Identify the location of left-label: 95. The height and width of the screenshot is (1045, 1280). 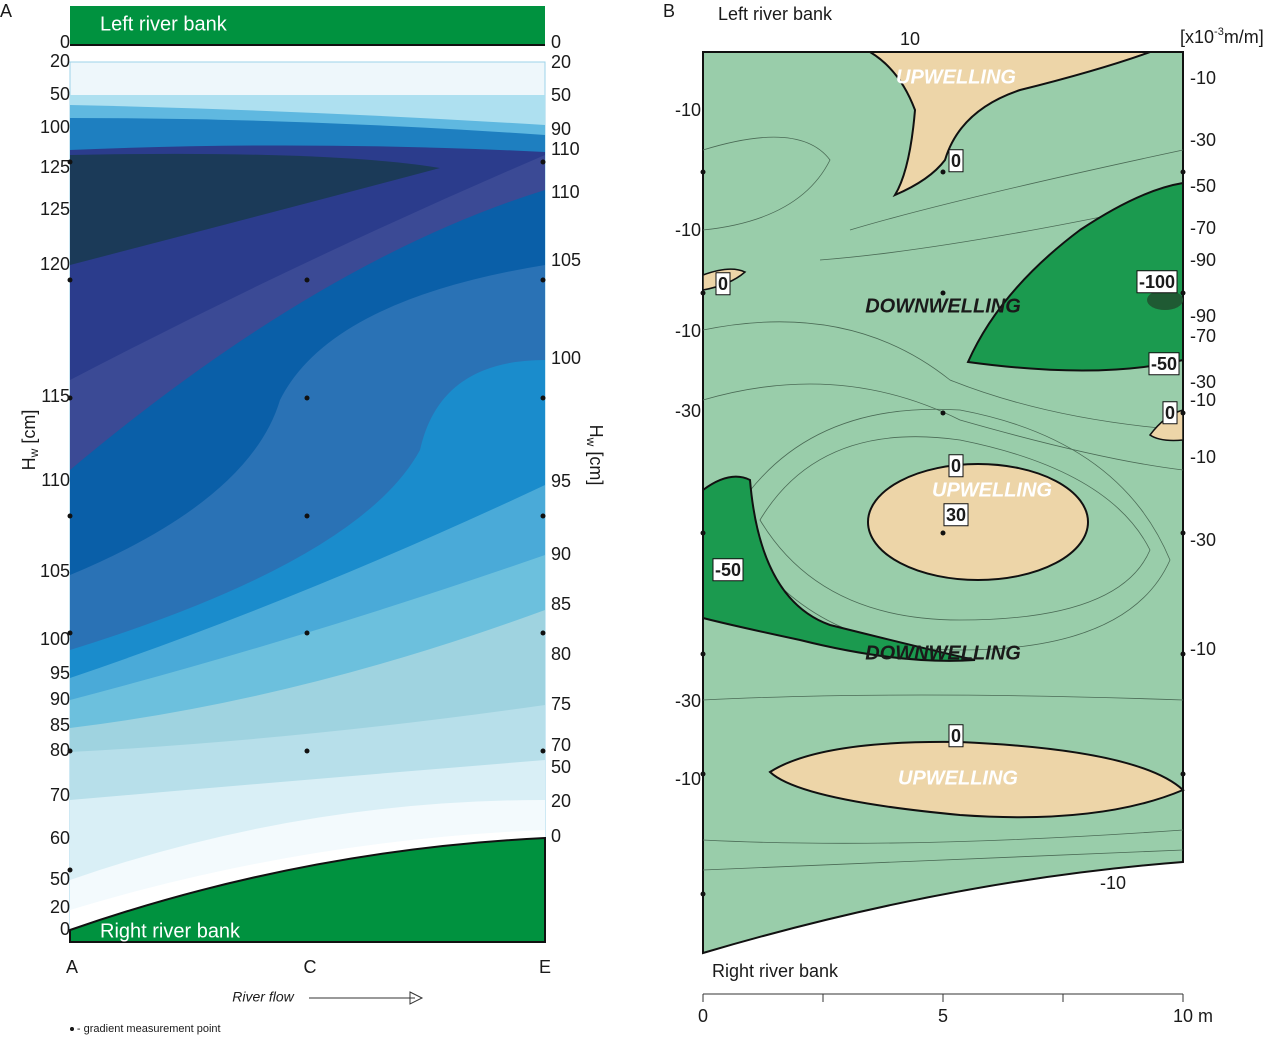
(60, 673).